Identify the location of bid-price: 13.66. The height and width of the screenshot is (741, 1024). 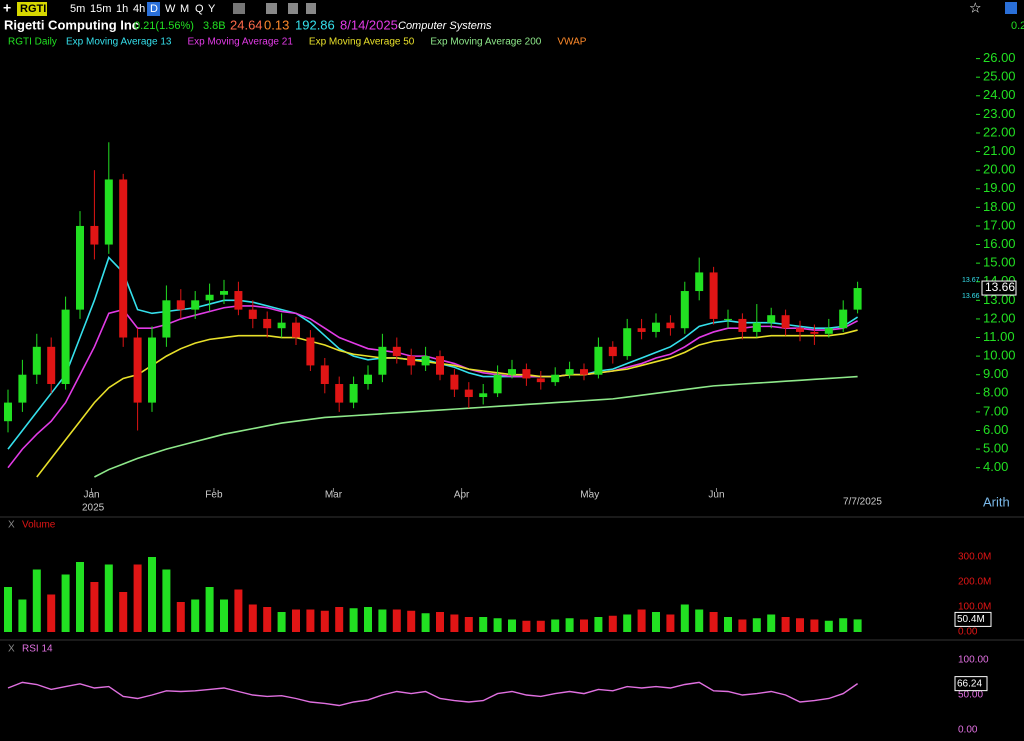
(971, 296).